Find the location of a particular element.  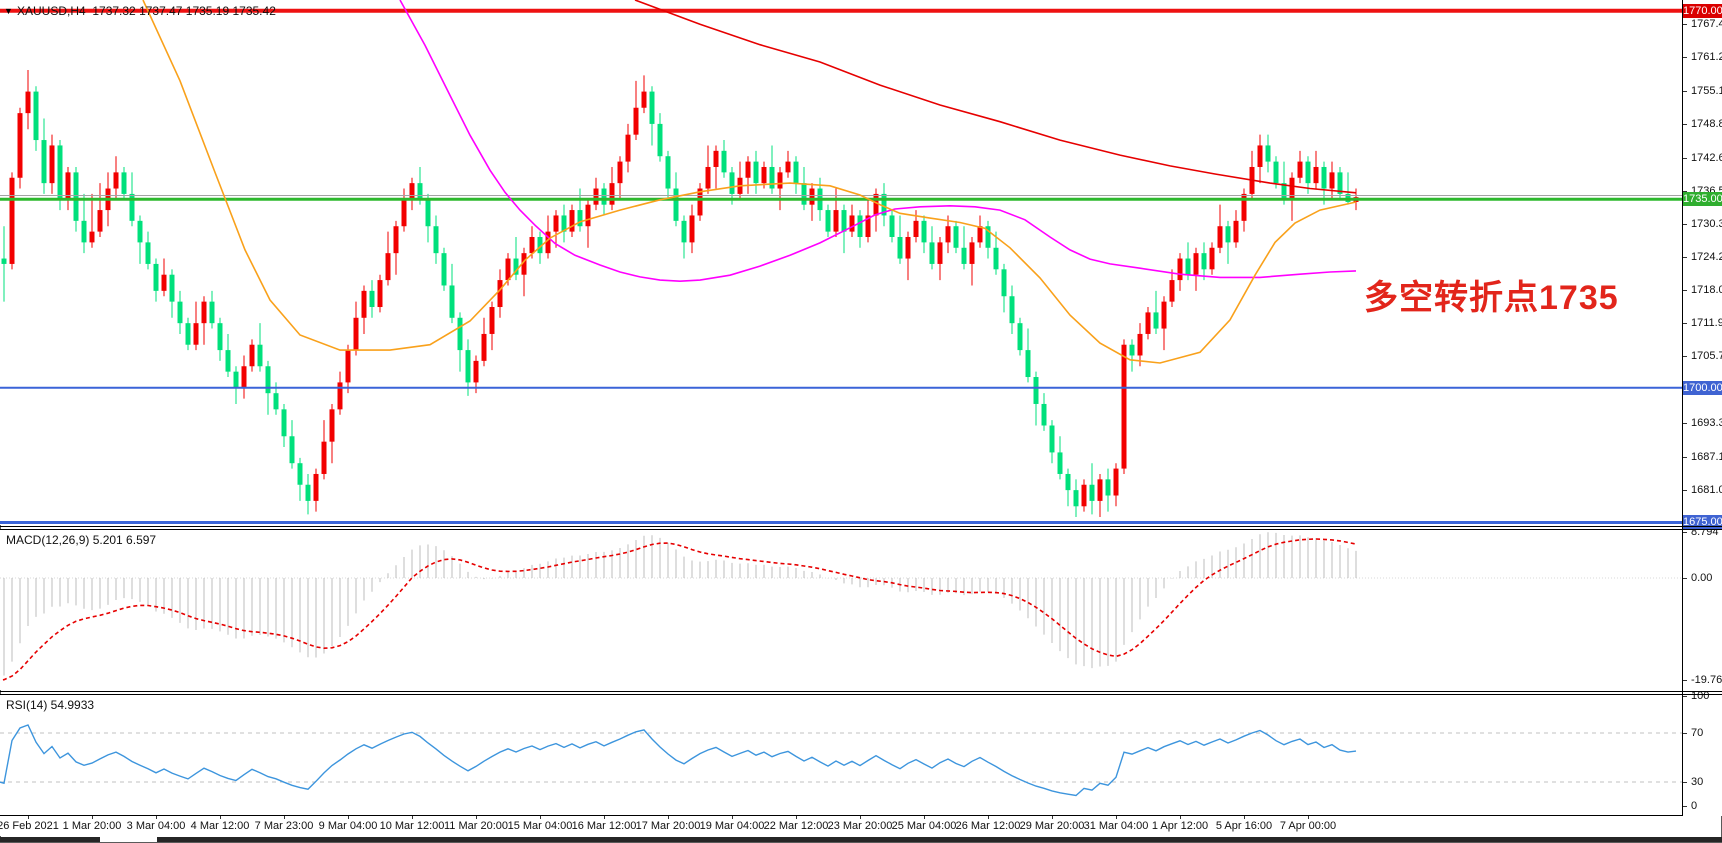

price-axis-label: 1705.75 is located at coordinates (1706, 356).